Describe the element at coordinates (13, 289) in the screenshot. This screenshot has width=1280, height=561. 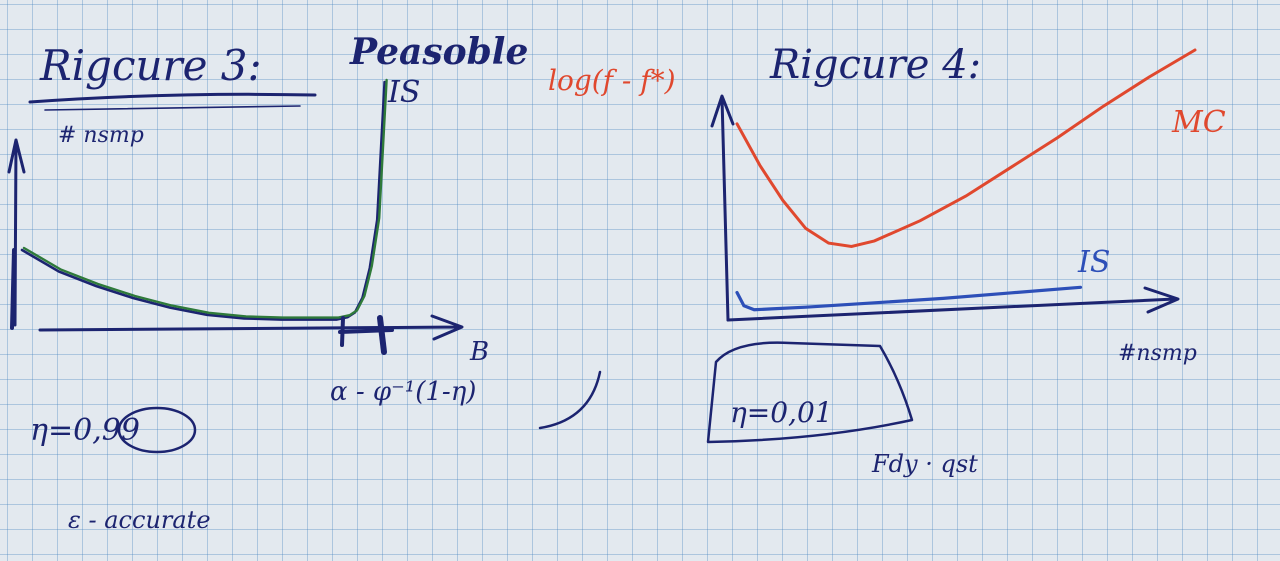
I see `left-y-axis-tick-mark` at that location.